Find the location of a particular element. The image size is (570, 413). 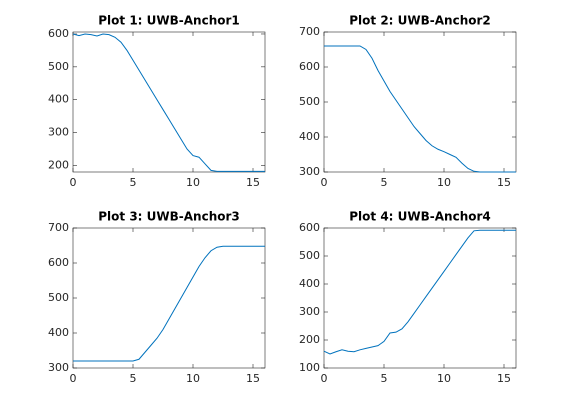

subplot-title: Plot 4: UWB-Anchor4 is located at coordinates (420, 217).